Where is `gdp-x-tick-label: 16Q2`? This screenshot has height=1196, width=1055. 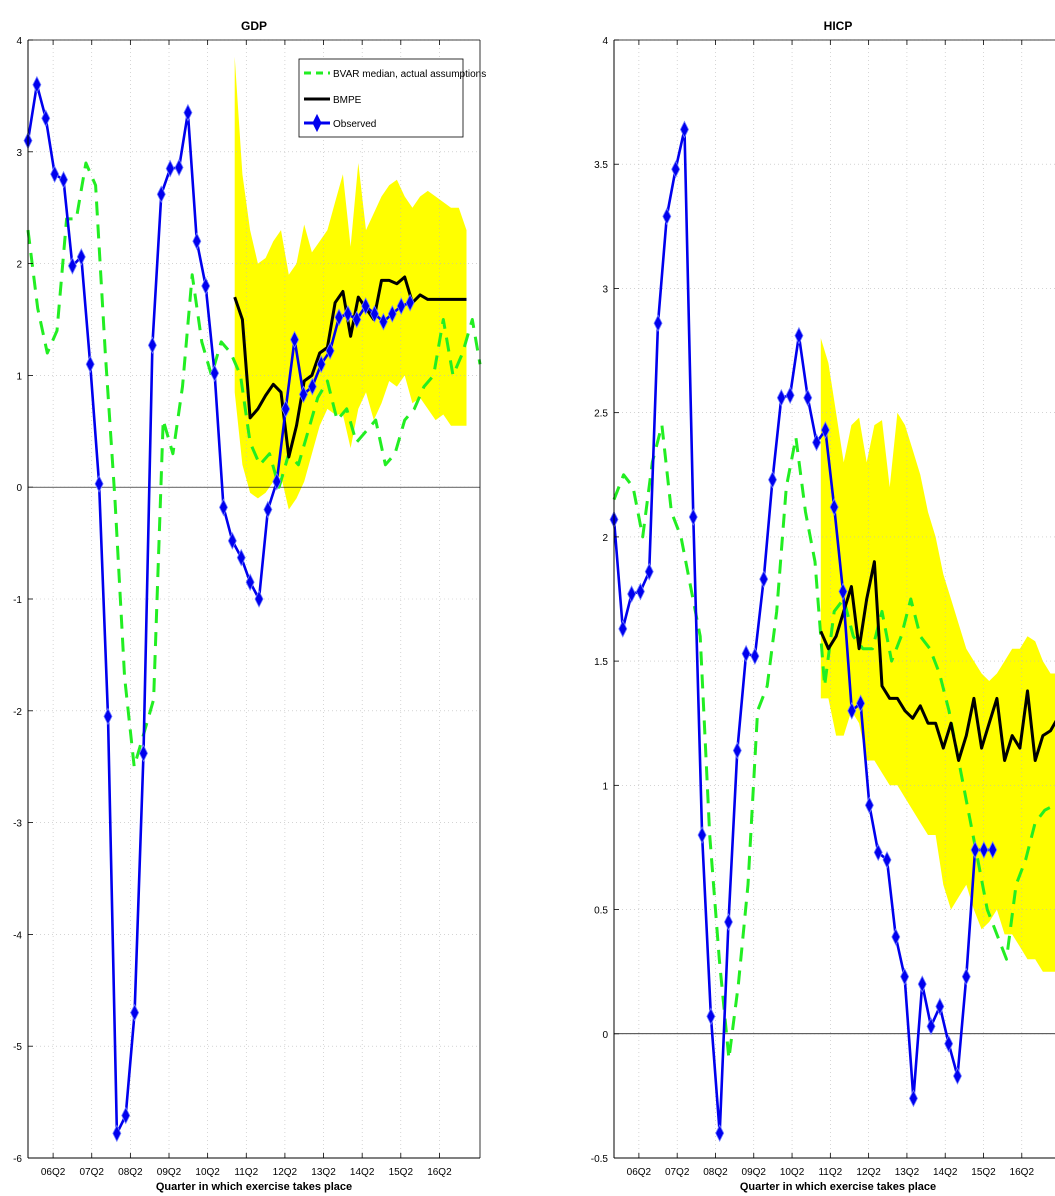
gdp-x-tick-label: 16Q2 is located at coordinates (439, 1172).